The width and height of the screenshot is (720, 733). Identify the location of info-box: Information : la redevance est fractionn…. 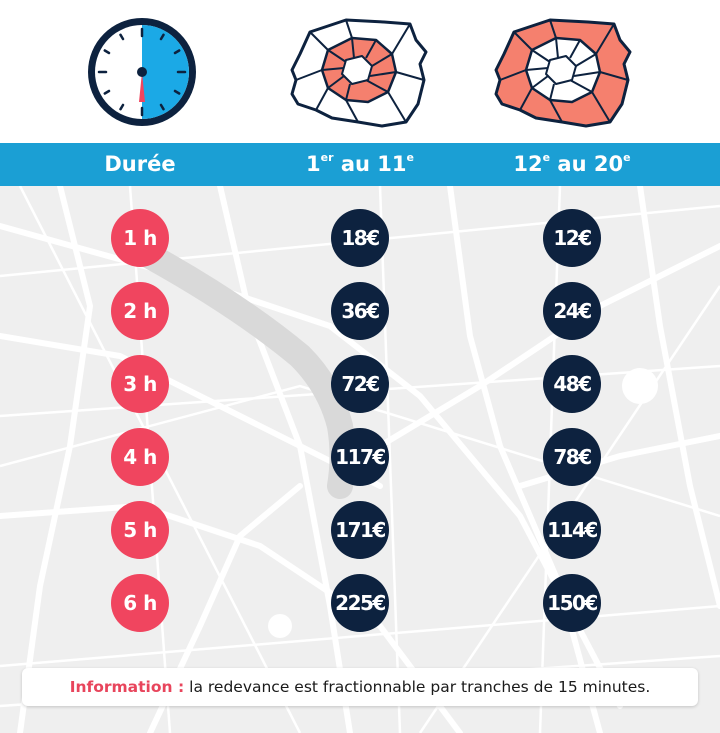
(360, 687).